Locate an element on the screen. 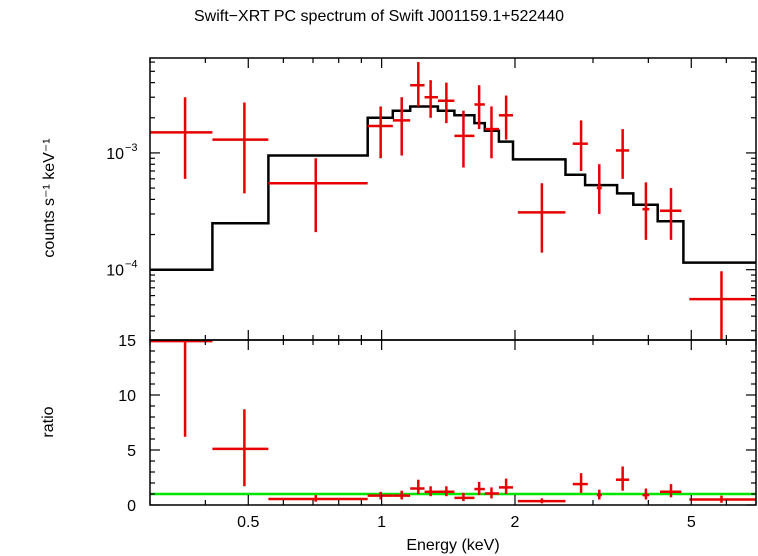  y-tick-label: 15 is located at coordinates (127, 341).